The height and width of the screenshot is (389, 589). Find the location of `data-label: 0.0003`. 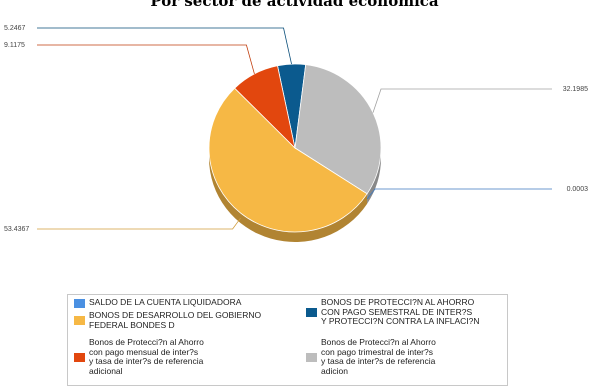

data-label: 0.0003 is located at coordinates (578, 189).